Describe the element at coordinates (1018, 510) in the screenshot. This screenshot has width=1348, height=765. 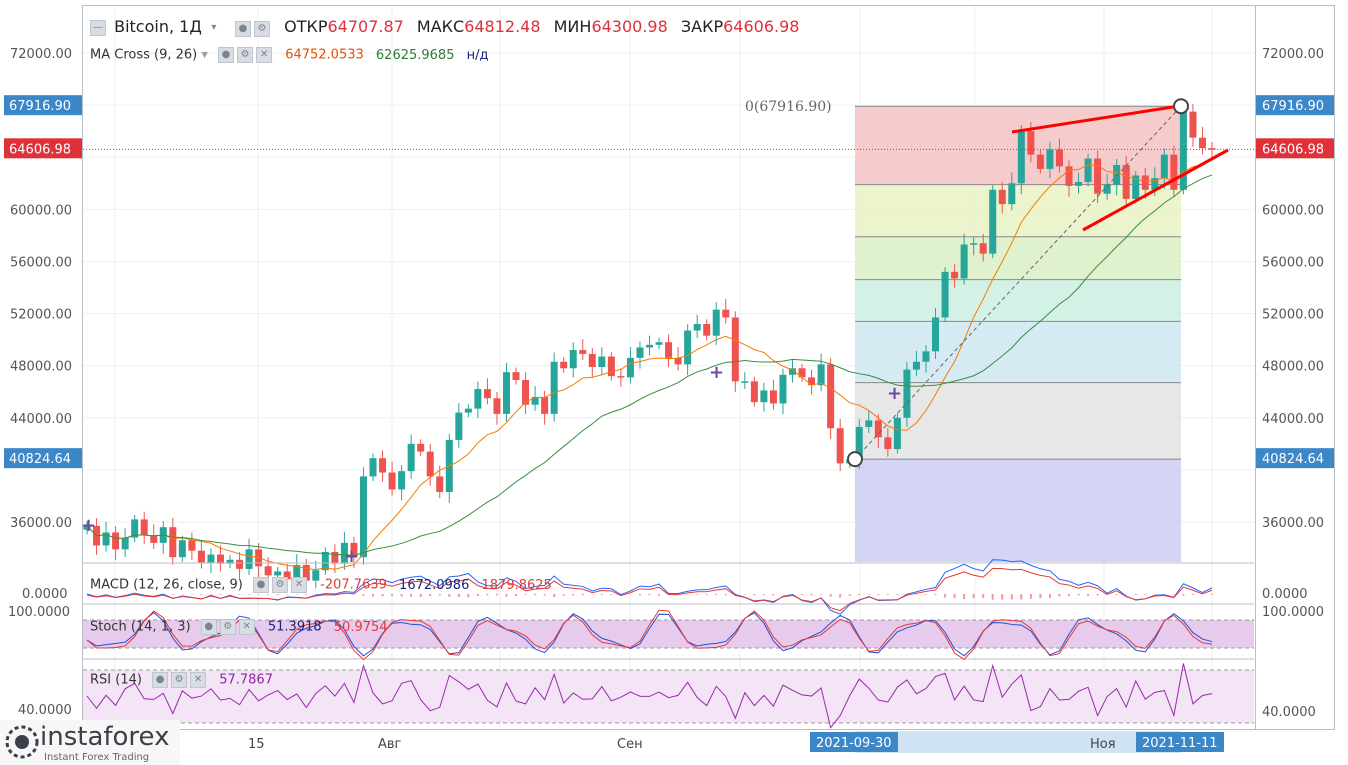
I see `fib-zone` at that location.